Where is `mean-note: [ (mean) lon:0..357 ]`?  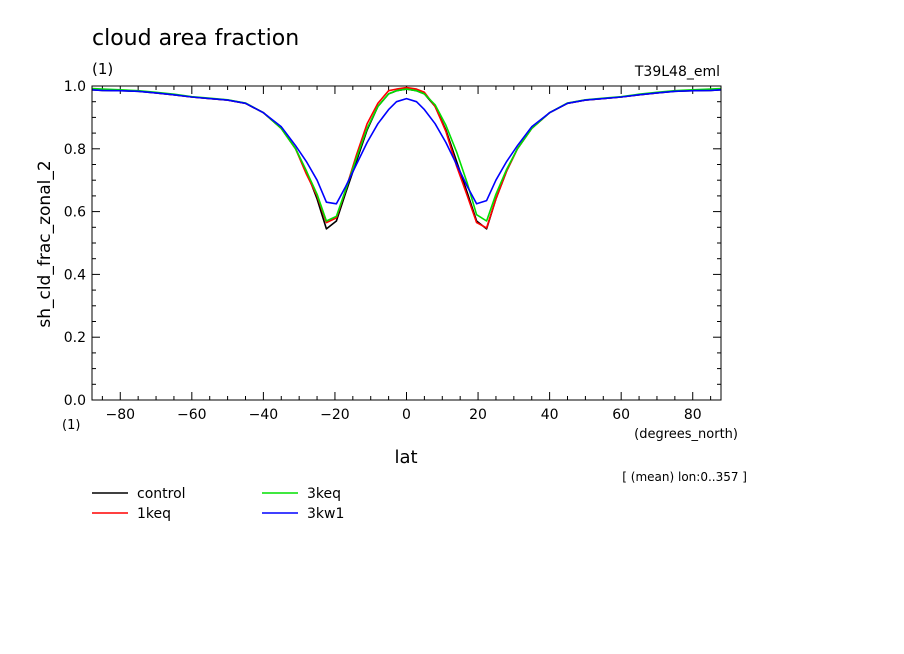 mean-note: [ (mean) lon:0..357 ] is located at coordinates (684, 477).